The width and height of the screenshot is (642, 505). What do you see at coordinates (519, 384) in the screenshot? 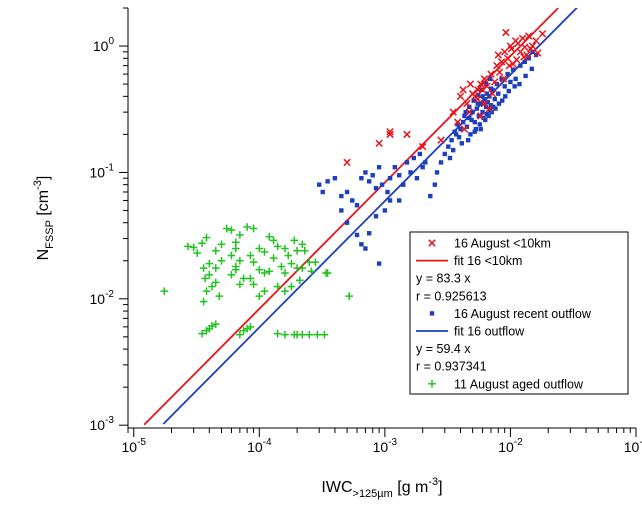
I see `legend-label: 11 August aged outflow` at bounding box center [519, 384].